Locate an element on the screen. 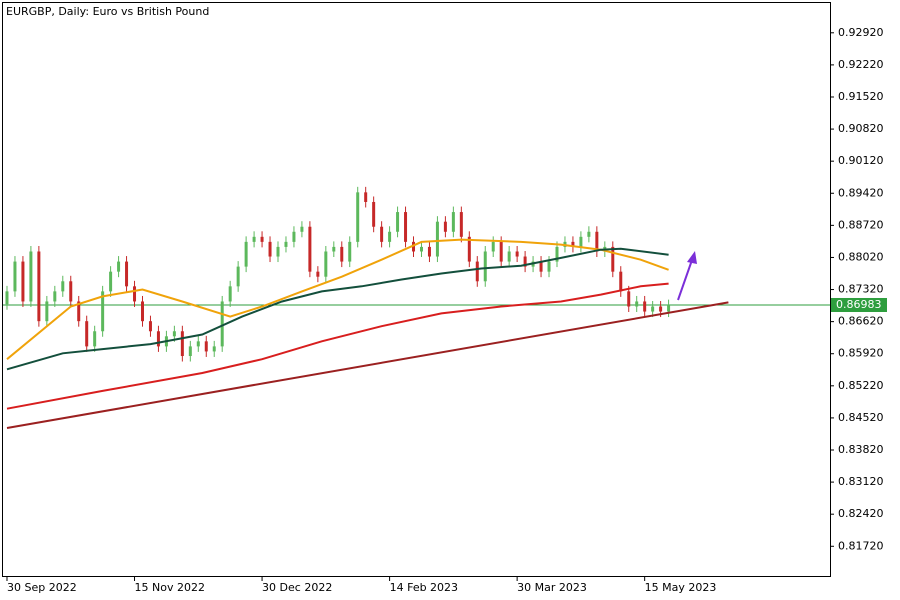  x-tick-label: 15 May 2023 is located at coordinates (681, 587).